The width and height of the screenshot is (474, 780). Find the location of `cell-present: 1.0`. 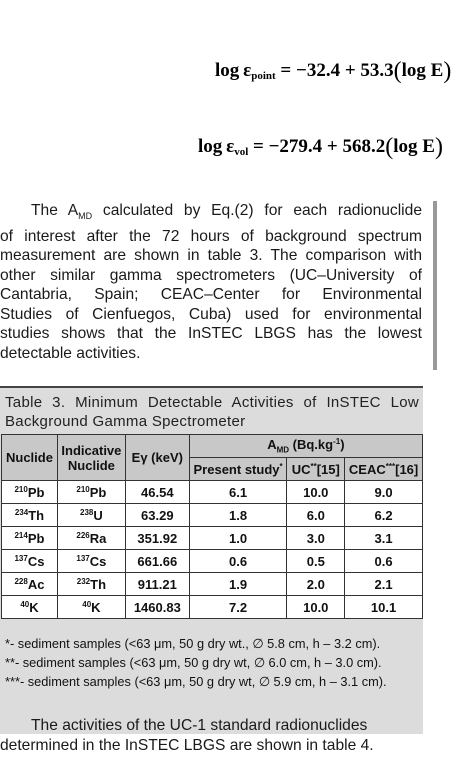

cell-present: 1.0 is located at coordinates (238, 538).